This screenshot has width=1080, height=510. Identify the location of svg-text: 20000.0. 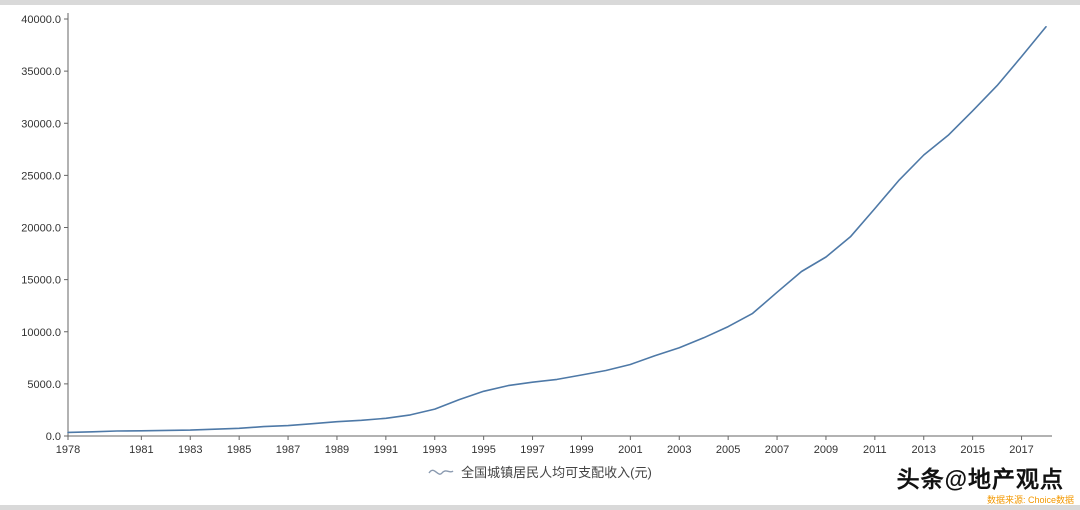
(41, 229).